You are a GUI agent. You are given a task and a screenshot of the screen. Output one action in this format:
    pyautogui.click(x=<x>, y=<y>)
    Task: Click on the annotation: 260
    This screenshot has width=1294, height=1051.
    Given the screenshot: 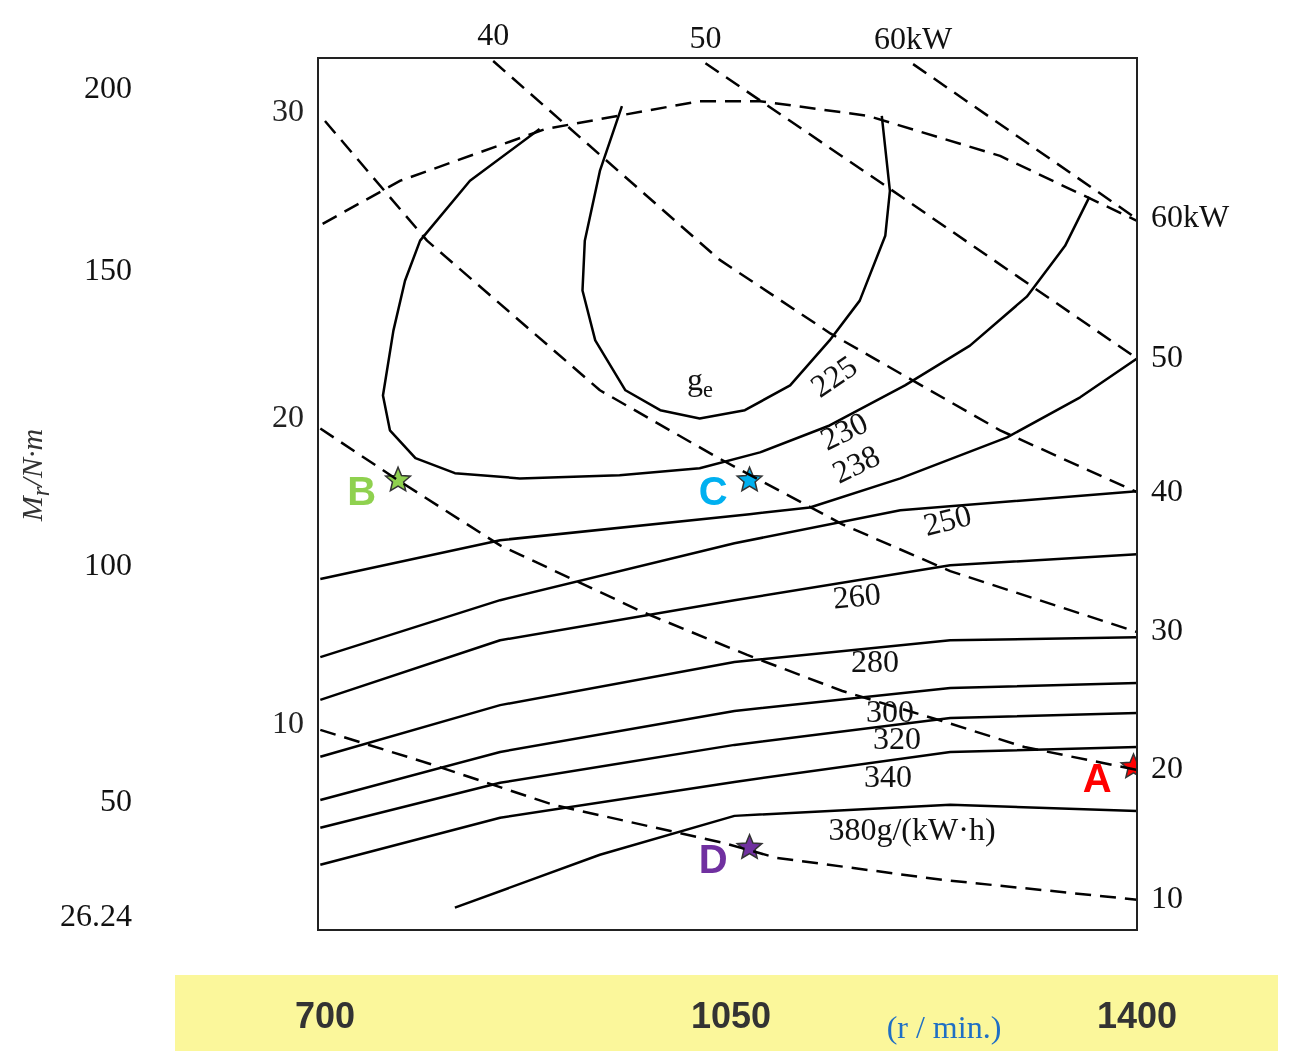 What is the action you would take?
    pyautogui.click(x=857, y=595)
    